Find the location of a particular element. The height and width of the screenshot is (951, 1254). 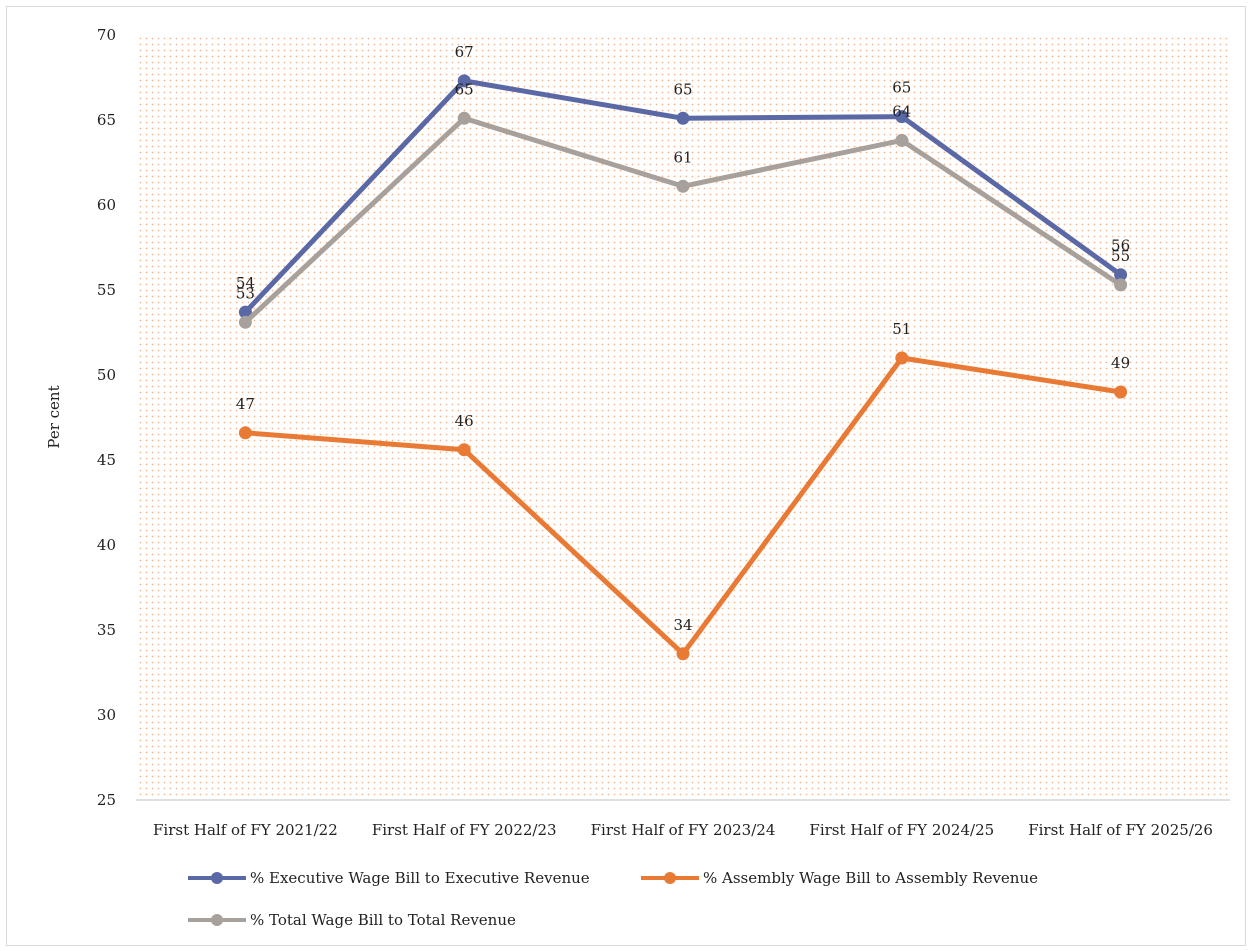

data-label-total: 64 is located at coordinates (901, 111).